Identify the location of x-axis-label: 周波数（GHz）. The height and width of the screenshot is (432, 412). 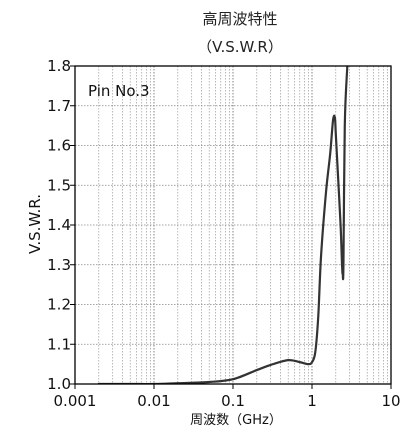
(236, 420).